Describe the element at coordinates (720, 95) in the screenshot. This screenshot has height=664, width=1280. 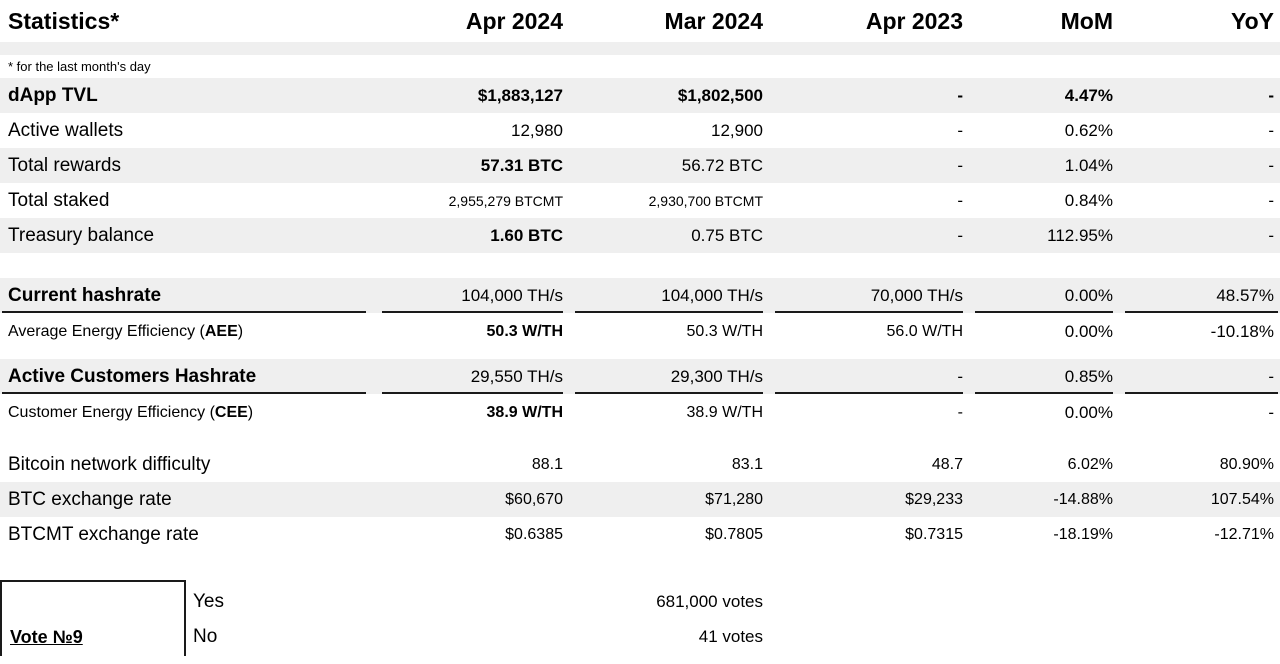
I see `cell-value: $1,802,500` at that location.